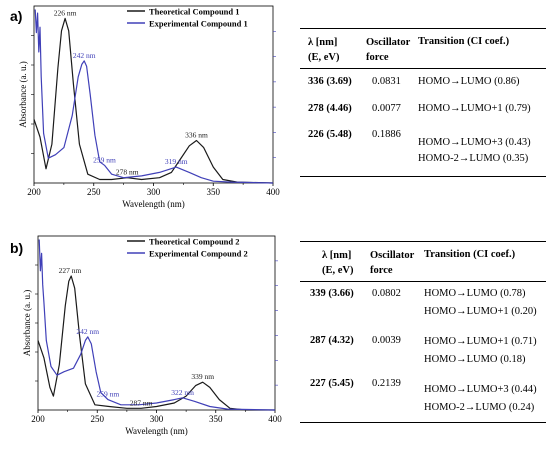  What do you see at coordinates (182, 392) in the screenshot?
I see `chart-b-peak-label-4: 322 nm` at bounding box center [182, 392].